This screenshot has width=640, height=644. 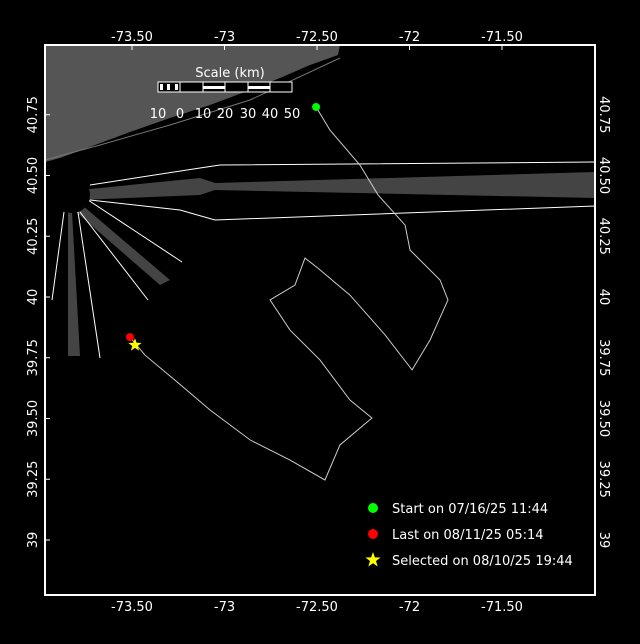 I want to click on long-island-land, so click(x=192, y=103).